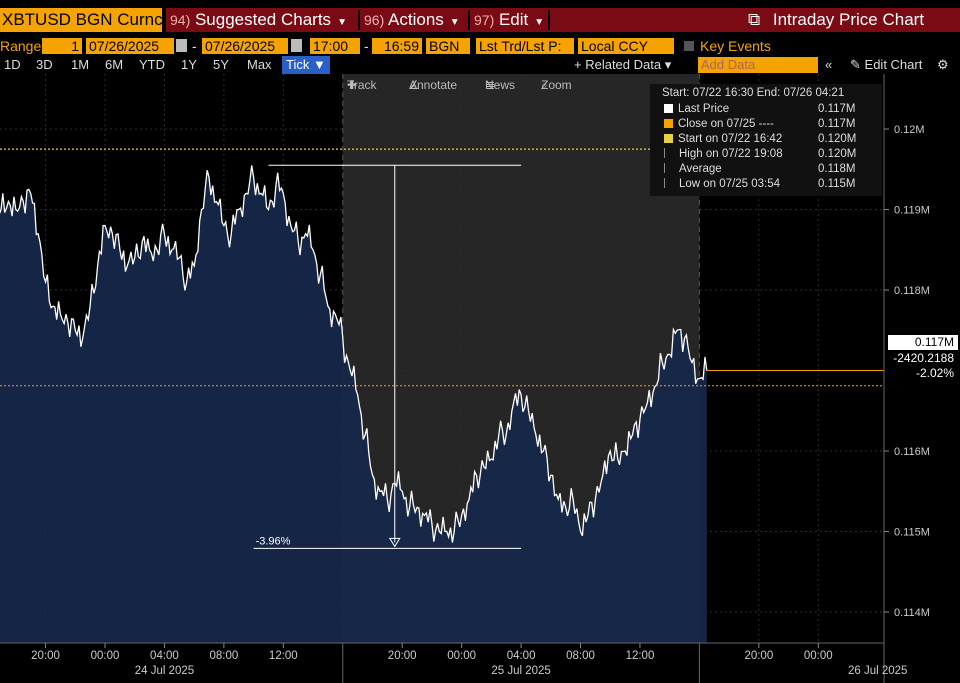 The width and height of the screenshot is (960, 683). I want to click on x-day-label: 24 Jul 2025, so click(164, 671).